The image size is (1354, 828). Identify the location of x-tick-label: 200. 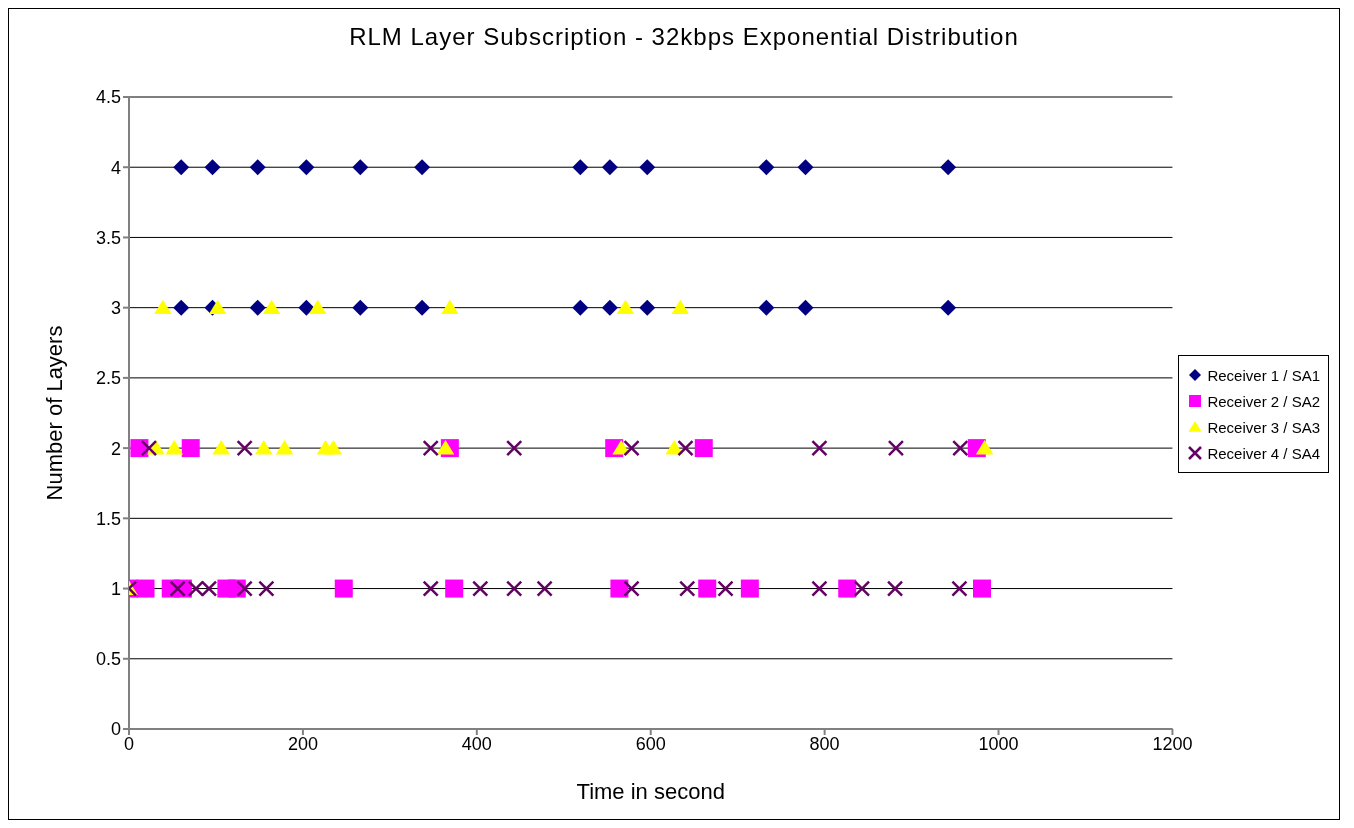
(302, 743).